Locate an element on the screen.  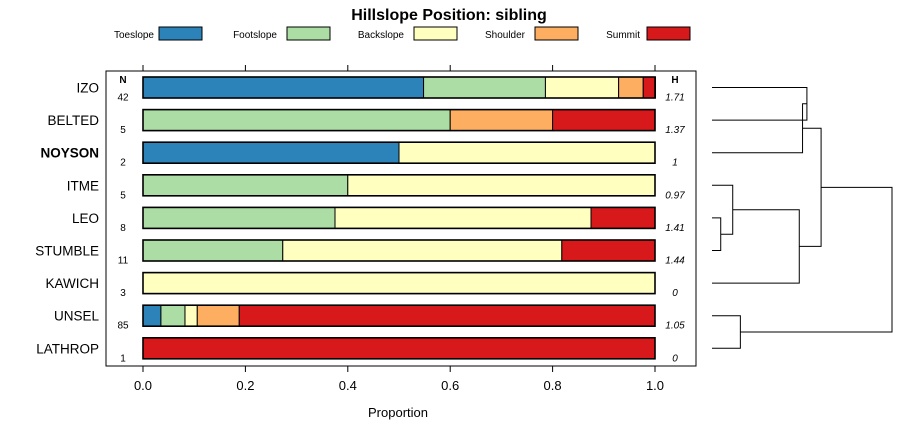
n-value-noyson: 2 is located at coordinates (123, 163).